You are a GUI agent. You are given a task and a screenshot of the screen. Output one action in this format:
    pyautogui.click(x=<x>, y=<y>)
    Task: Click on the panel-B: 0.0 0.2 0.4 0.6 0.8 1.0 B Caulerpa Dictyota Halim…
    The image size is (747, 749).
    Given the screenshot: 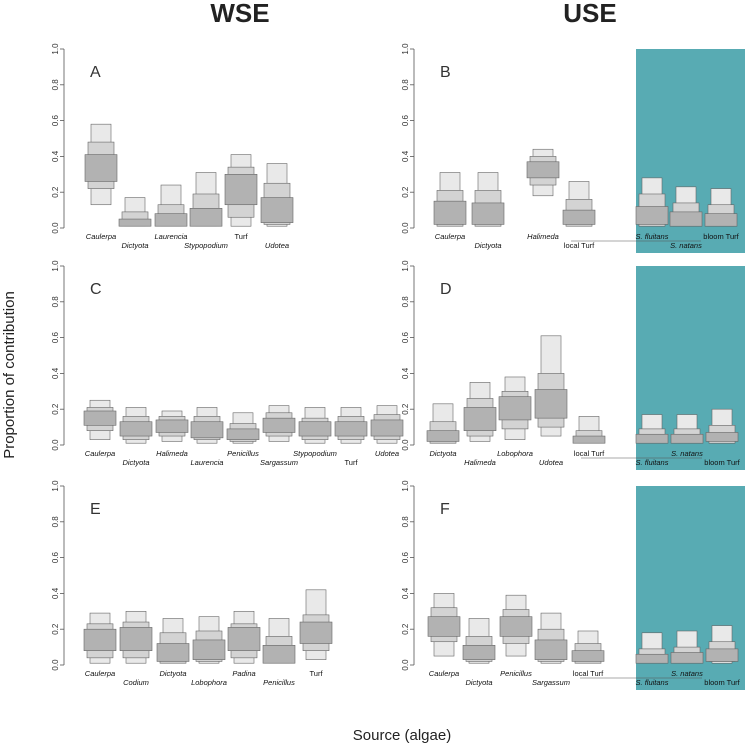 What is the action you would take?
    pyautogui.click(x=573, y=148)
    